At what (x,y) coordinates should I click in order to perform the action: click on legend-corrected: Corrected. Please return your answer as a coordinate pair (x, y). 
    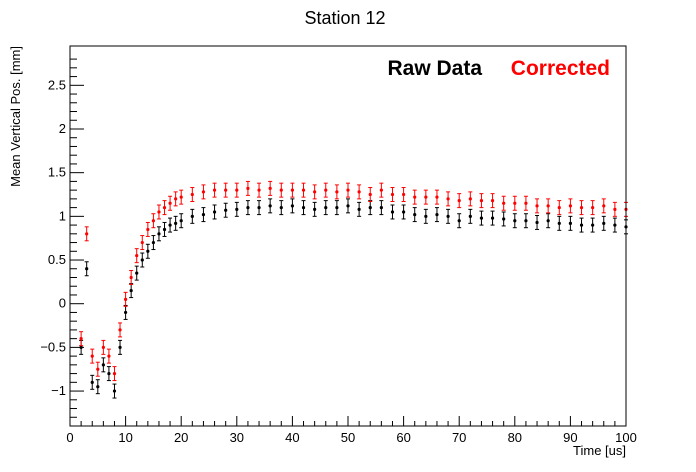
    Looking at the image, I should click on (560, 68).